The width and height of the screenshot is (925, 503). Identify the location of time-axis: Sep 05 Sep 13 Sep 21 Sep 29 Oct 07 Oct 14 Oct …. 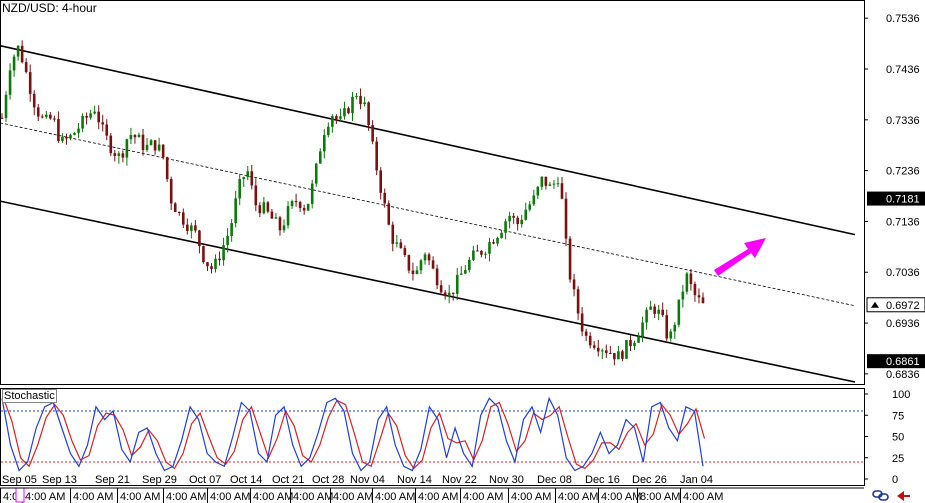
(432, 488).